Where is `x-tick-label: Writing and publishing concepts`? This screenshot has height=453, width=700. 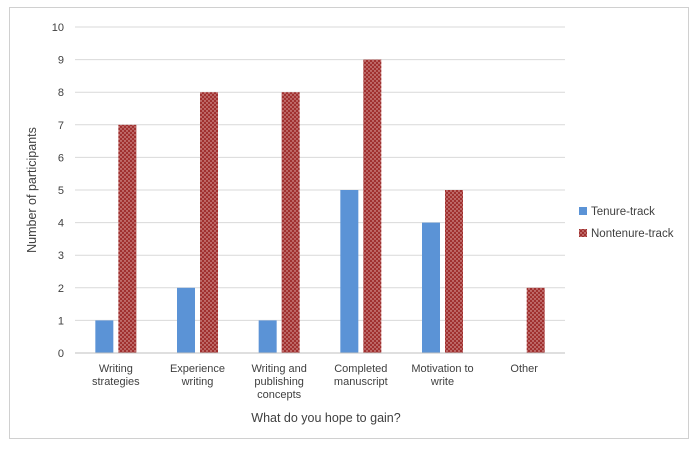 x-tick-label: Writing and publishing concepts is located at coordinates (278, 382).